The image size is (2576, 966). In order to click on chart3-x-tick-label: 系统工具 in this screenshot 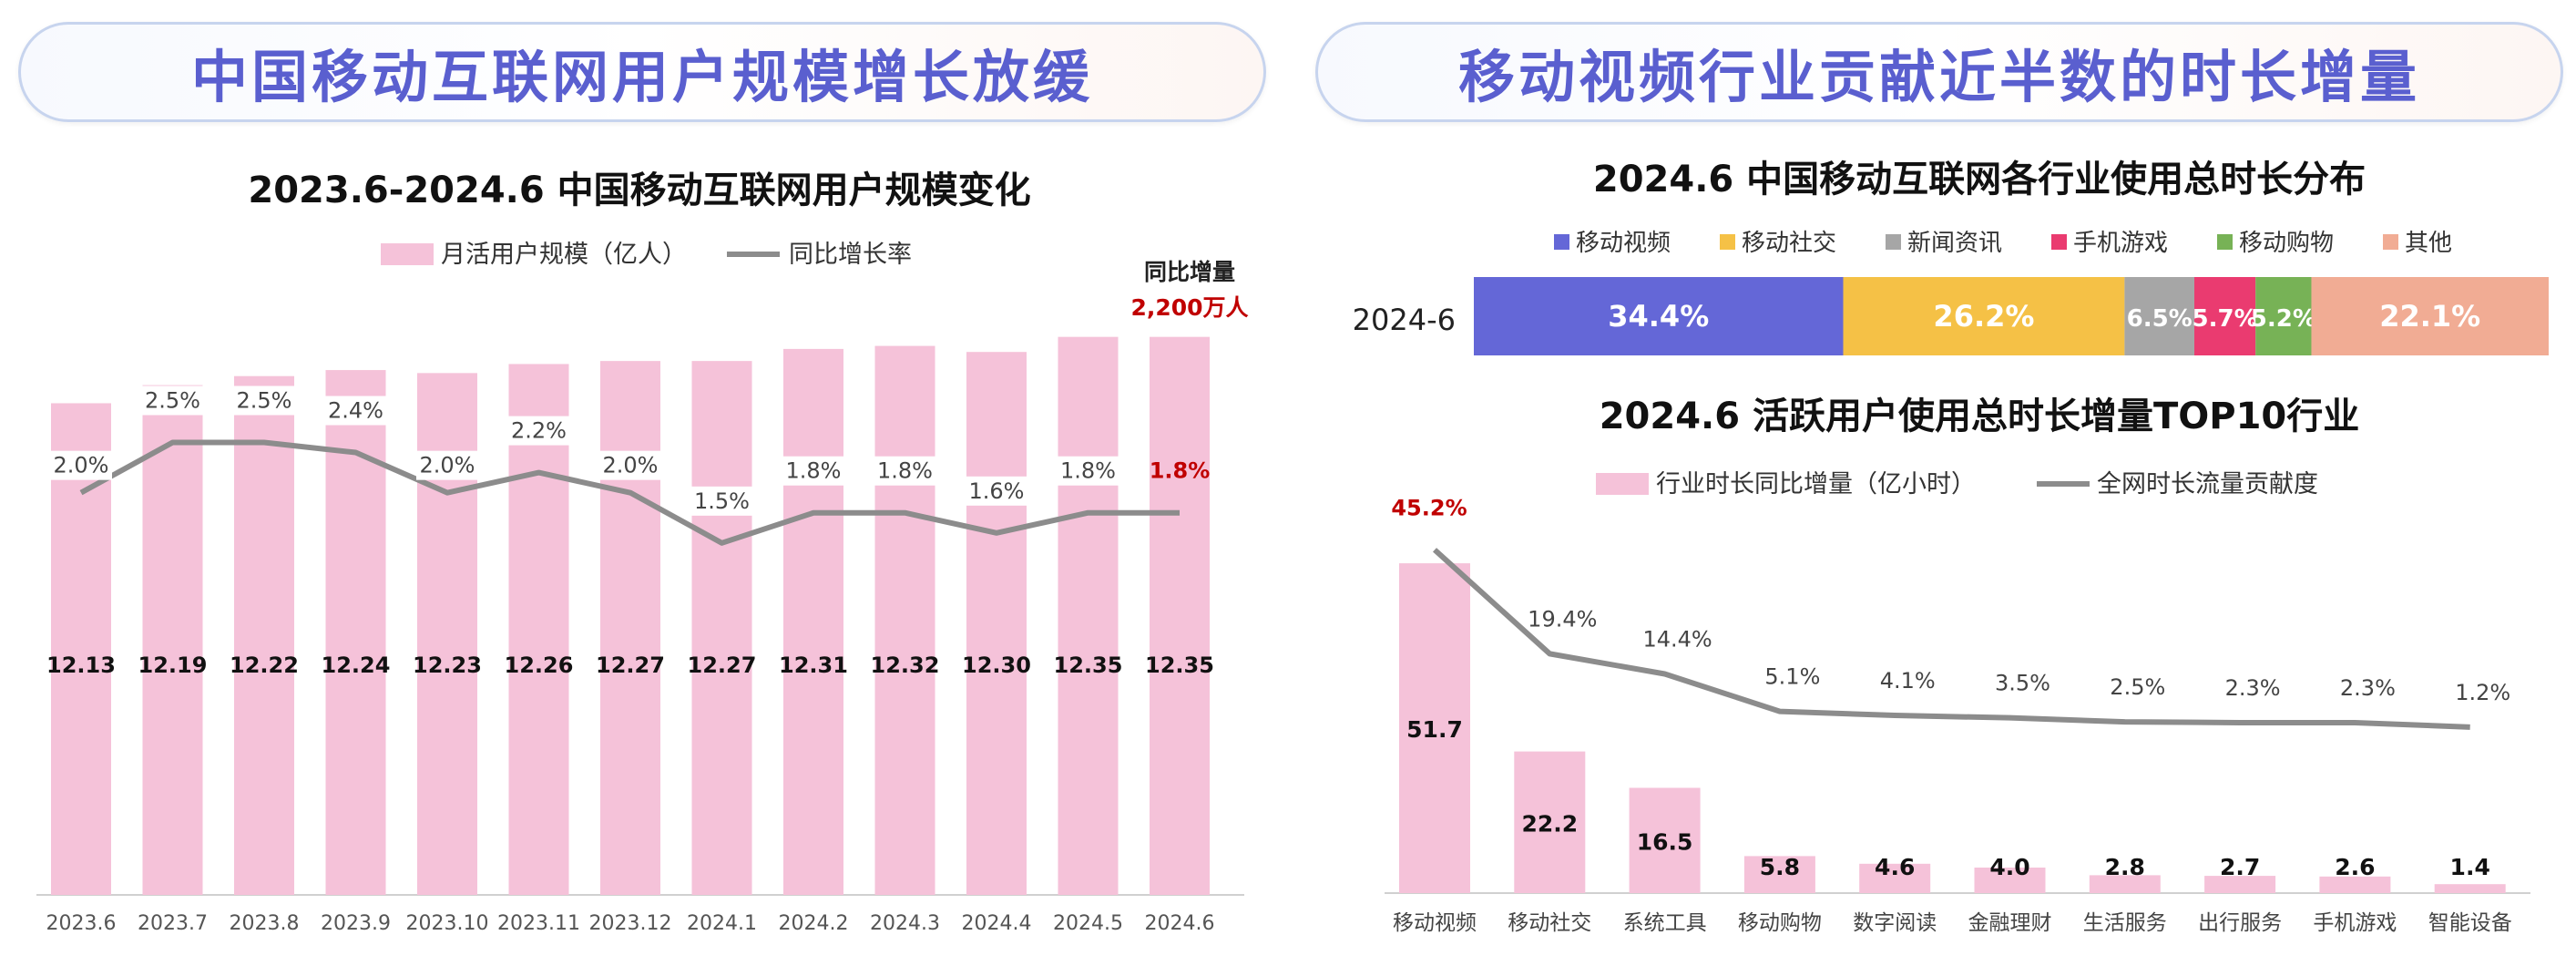, I will do `click(1665, 923)`.